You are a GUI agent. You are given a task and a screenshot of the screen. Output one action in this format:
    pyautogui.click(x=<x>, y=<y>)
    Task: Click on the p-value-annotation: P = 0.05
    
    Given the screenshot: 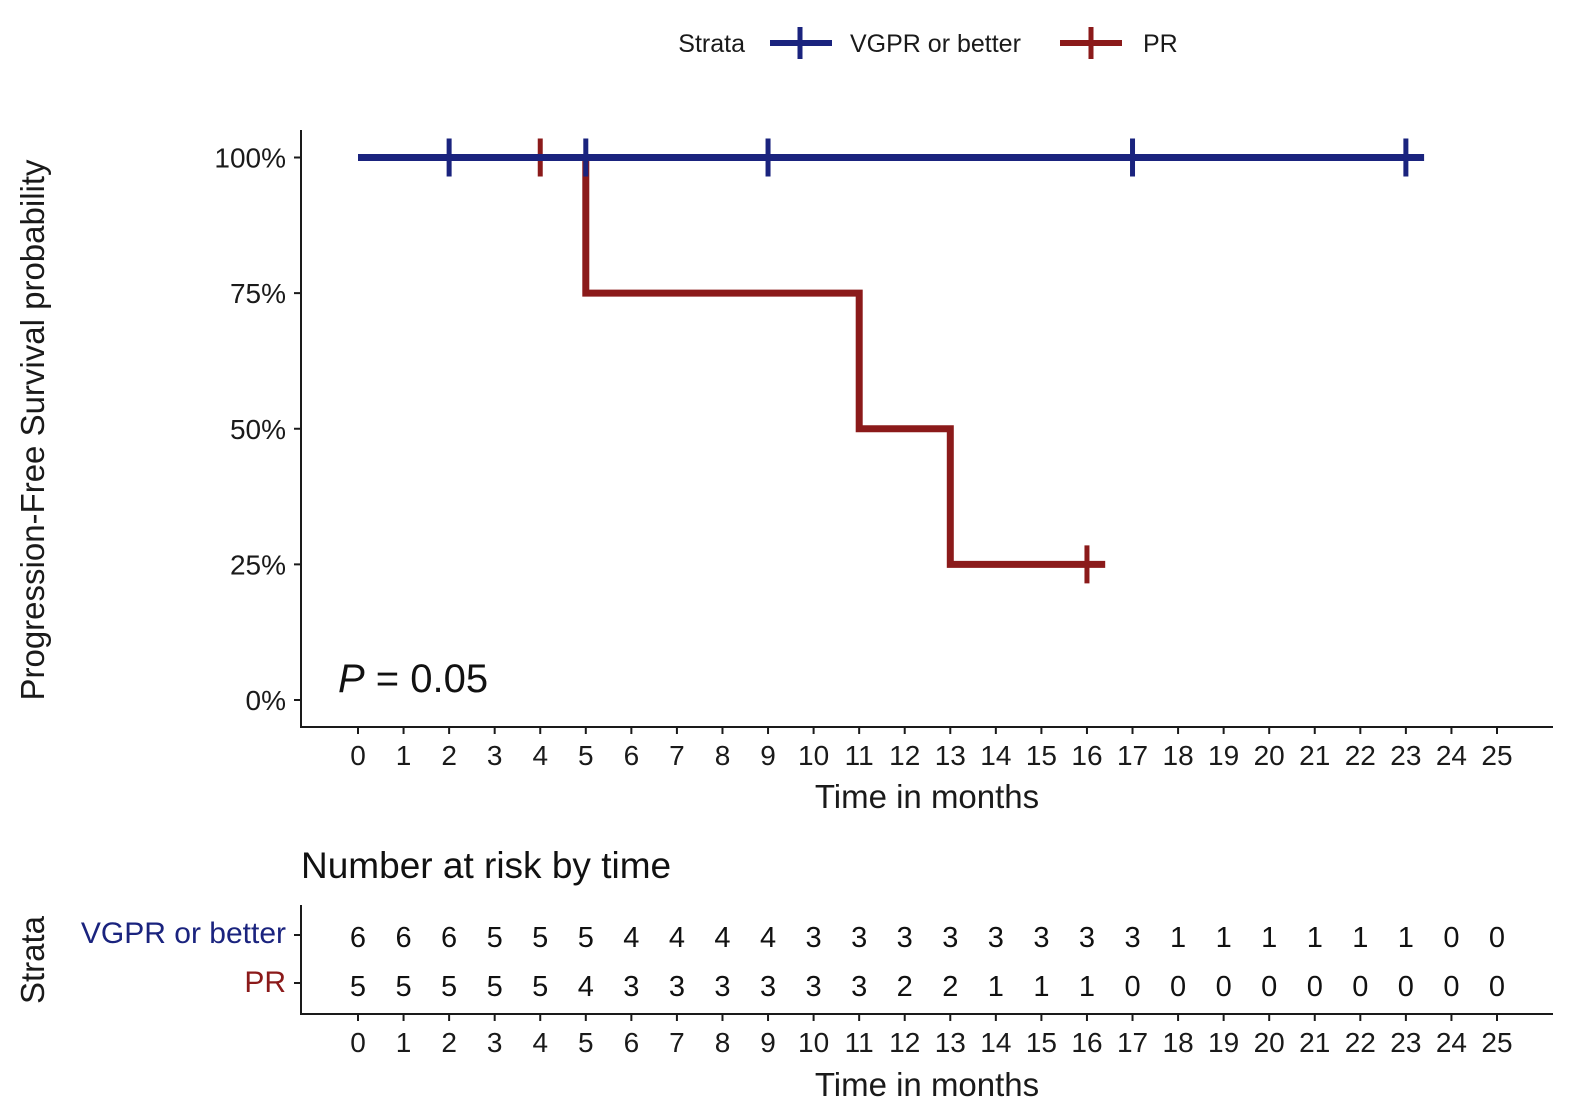 What is the action you would take?
    pyautogui.click(x=413, y=679)
    